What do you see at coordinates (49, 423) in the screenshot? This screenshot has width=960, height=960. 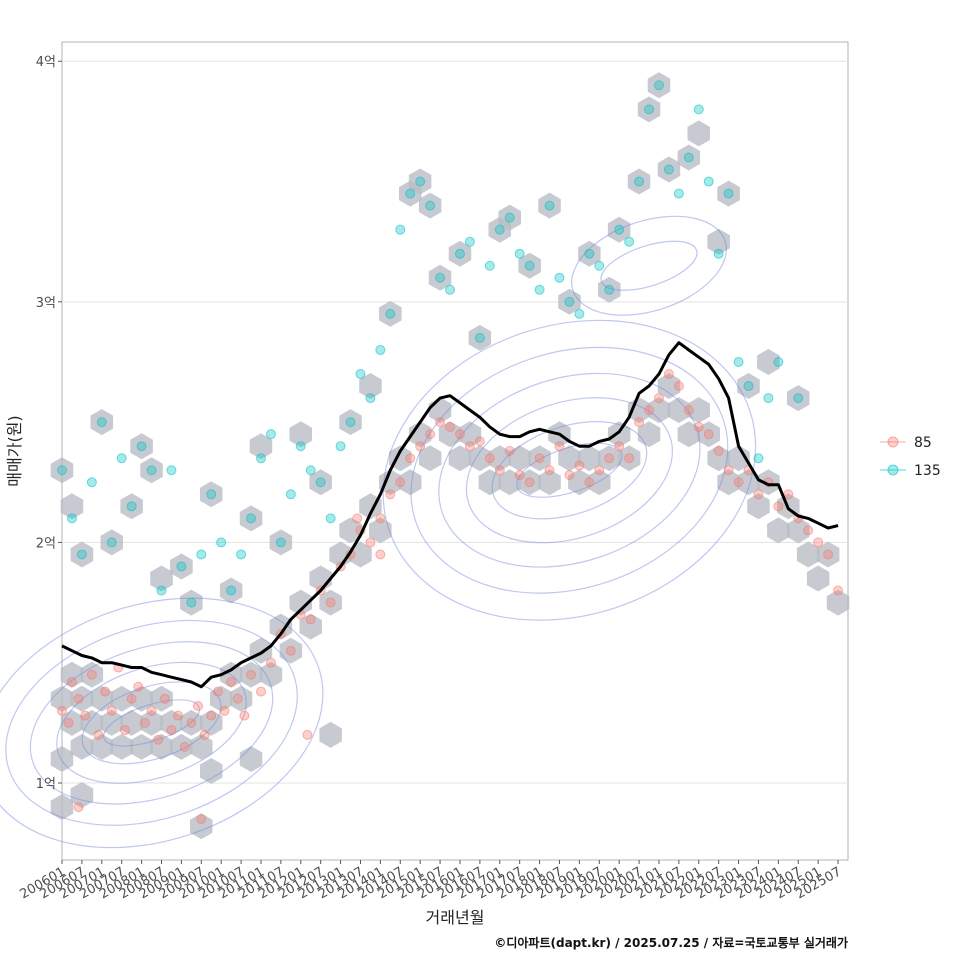 I see `y-axis-ticks: 1억 2억 3억 4억` at bounding box center [49, 423].